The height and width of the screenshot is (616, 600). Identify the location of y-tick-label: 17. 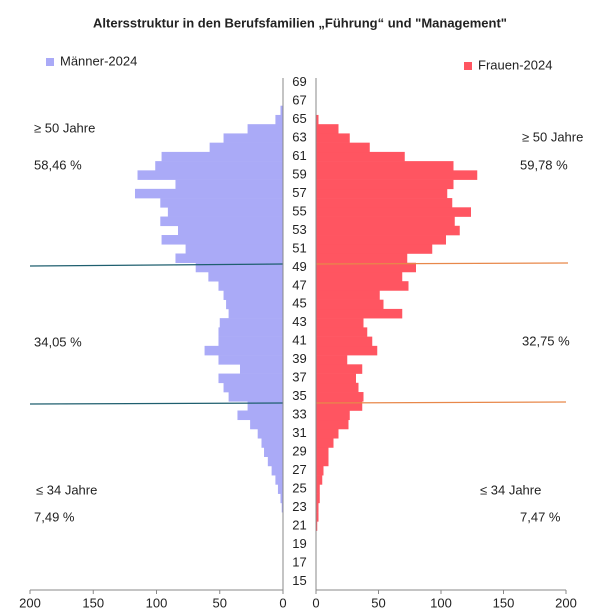
(299, 561).